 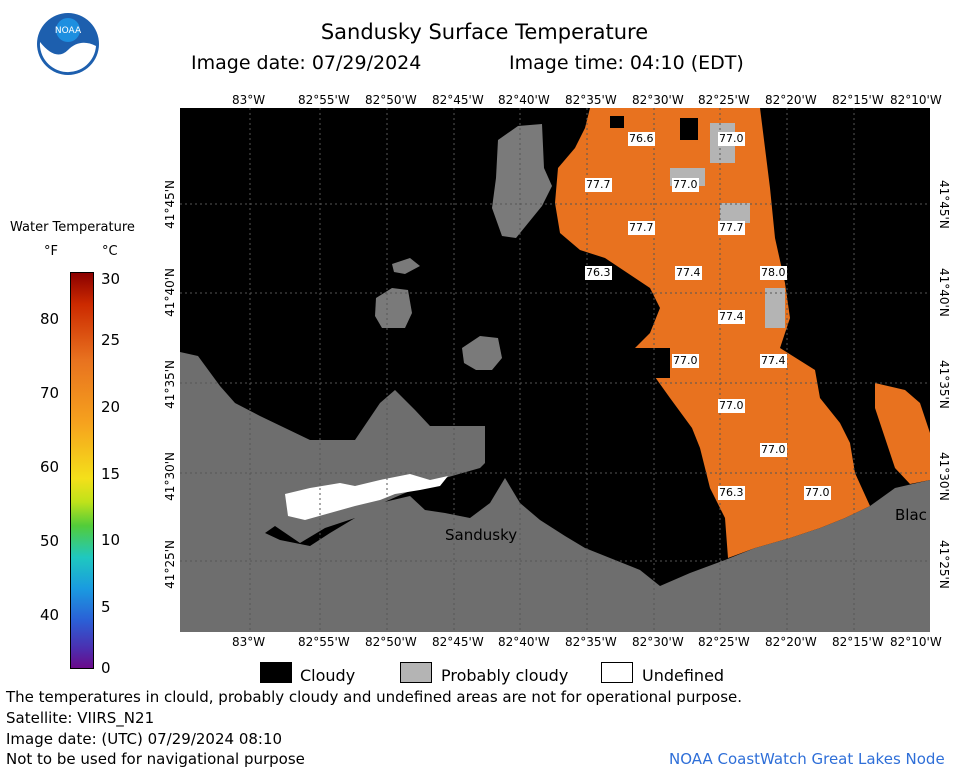 I want to click on island-mid, so click(x=482, y=353).